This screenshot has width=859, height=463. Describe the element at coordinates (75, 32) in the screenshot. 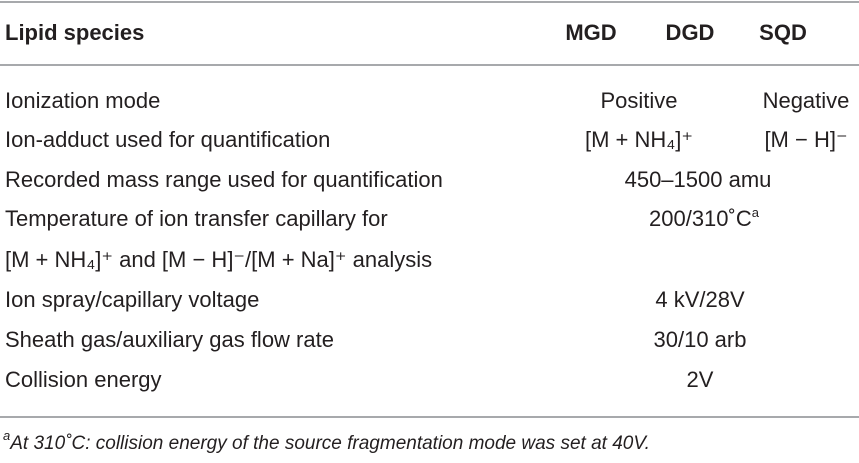

I see `header-cell: Lipid species` at that location.